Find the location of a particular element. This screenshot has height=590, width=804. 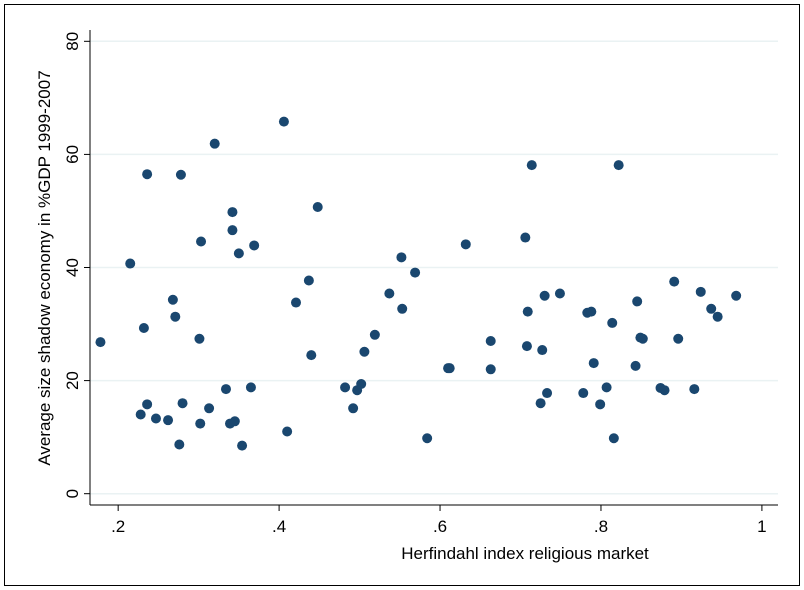

y-tick-label: 0 is located at coordinates (72, 493).